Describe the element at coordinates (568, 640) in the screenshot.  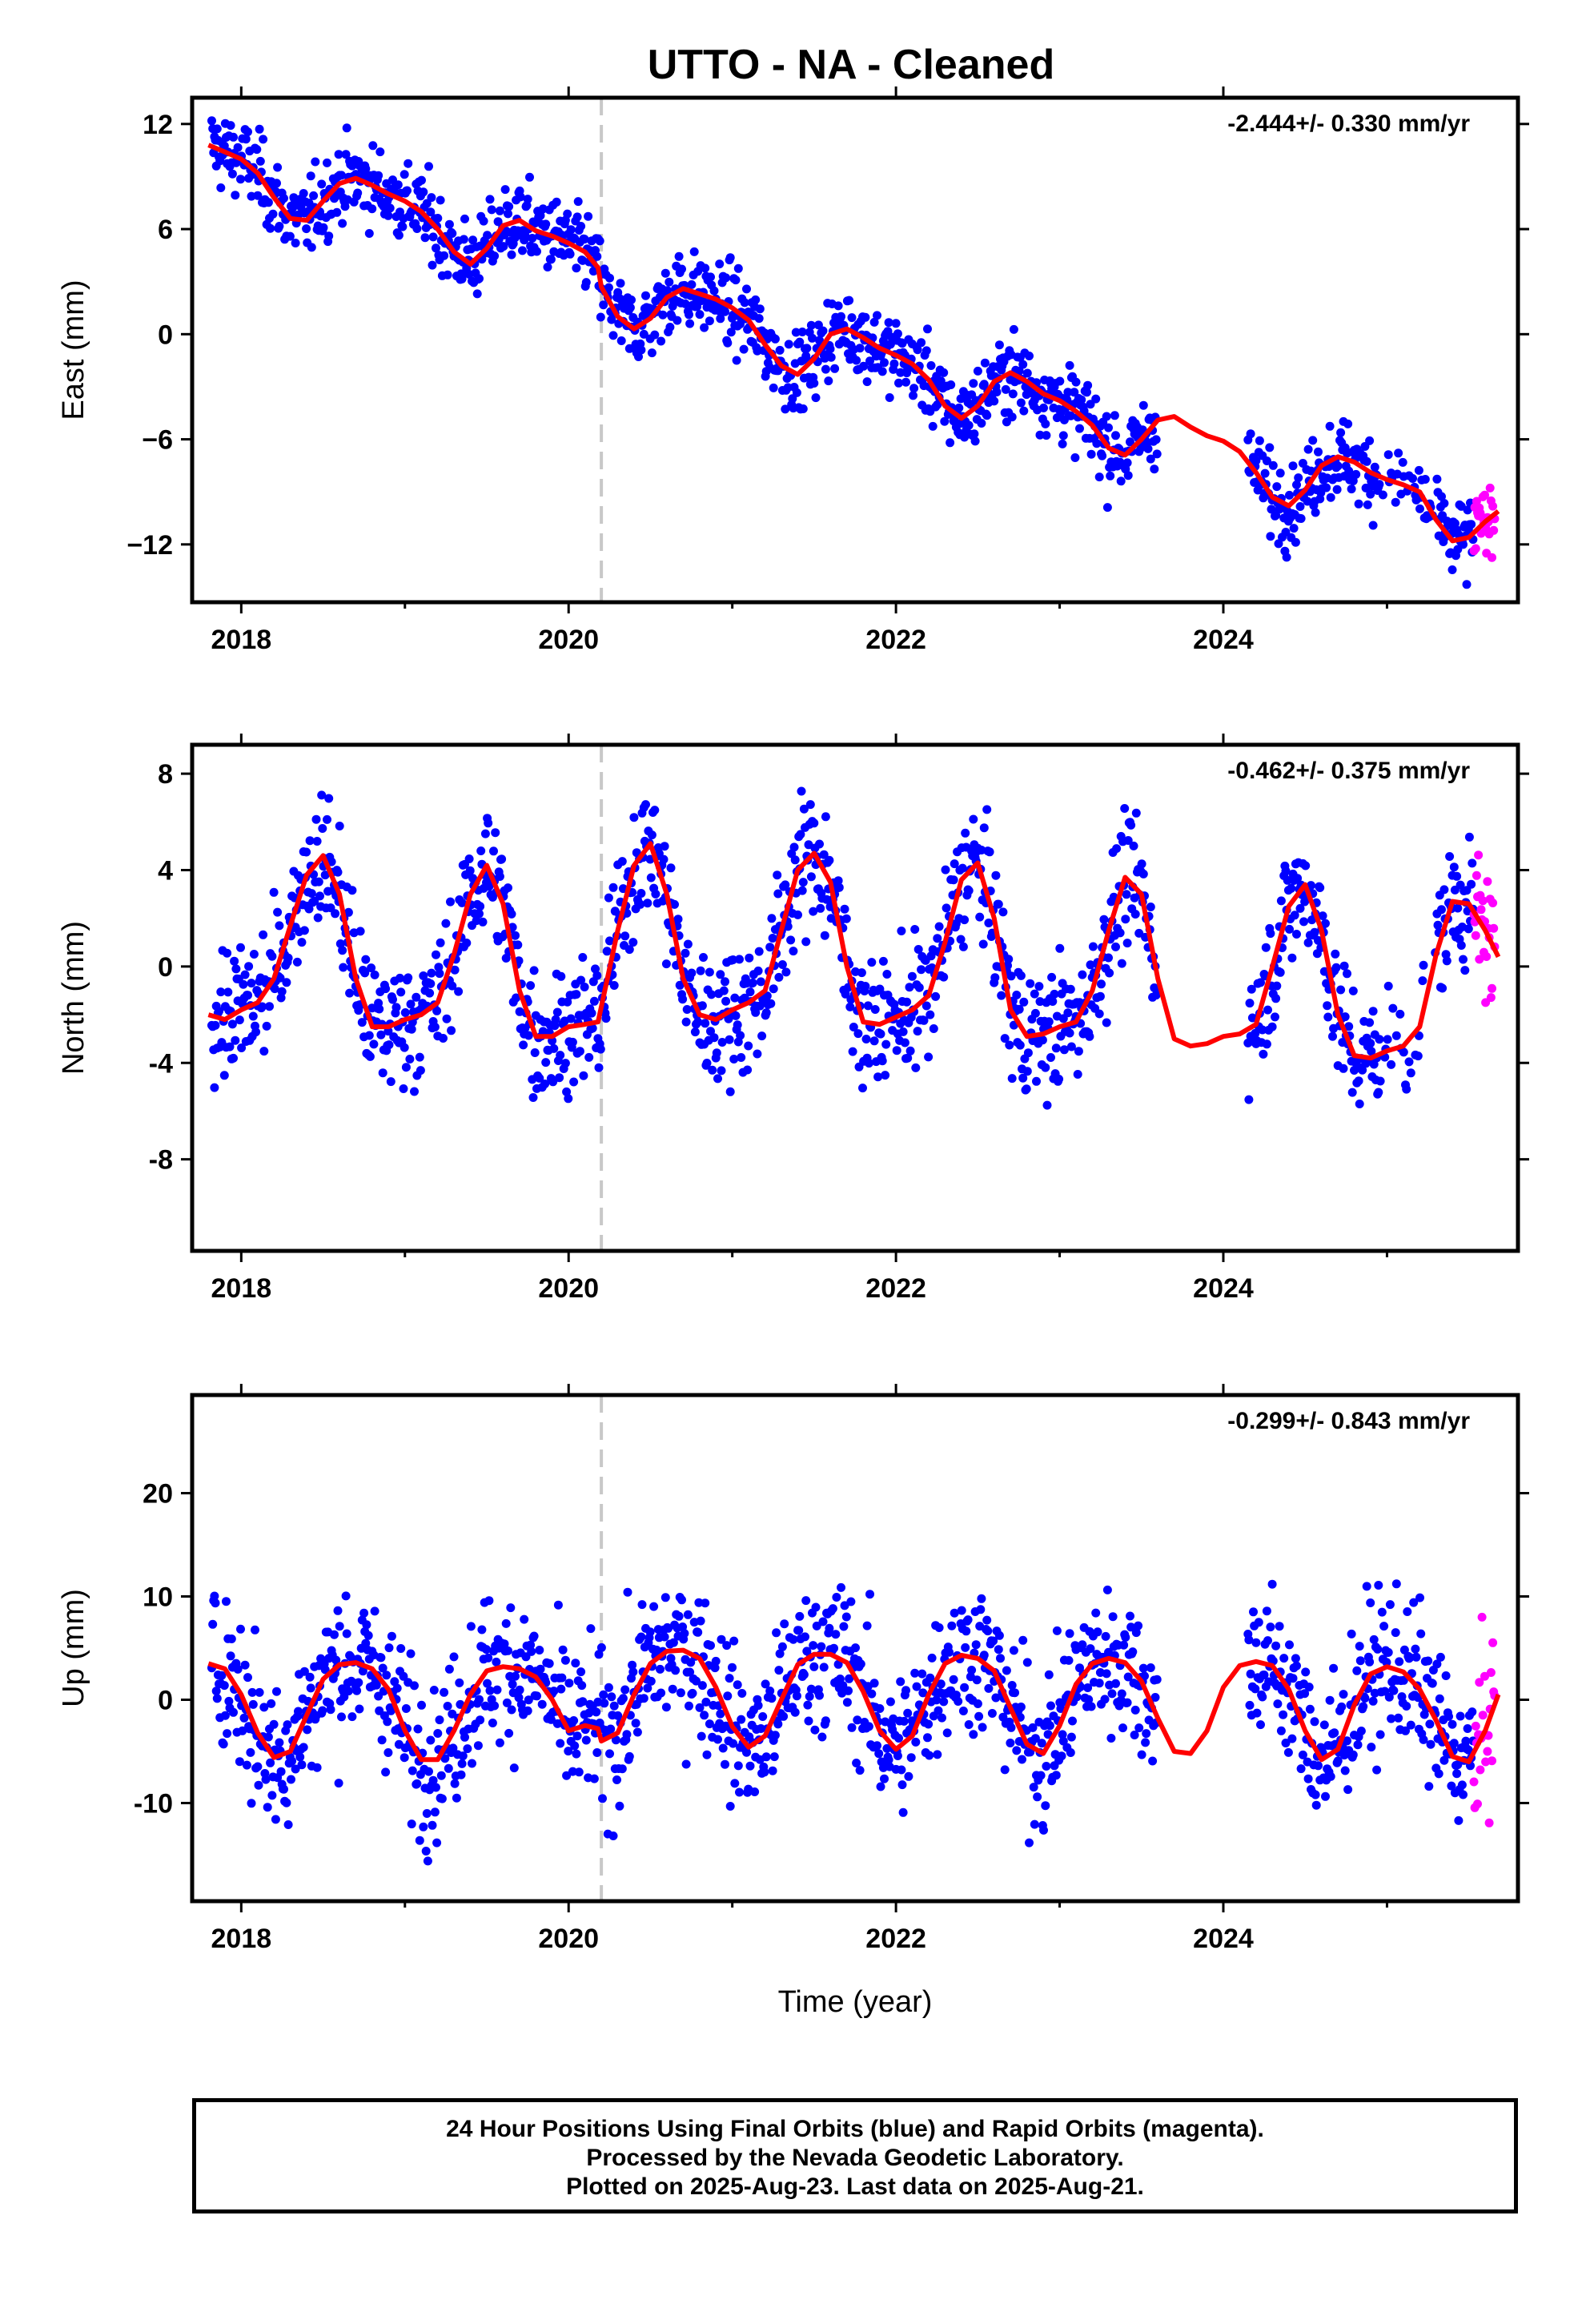
I see `x-tick-label: 2020` at that location.